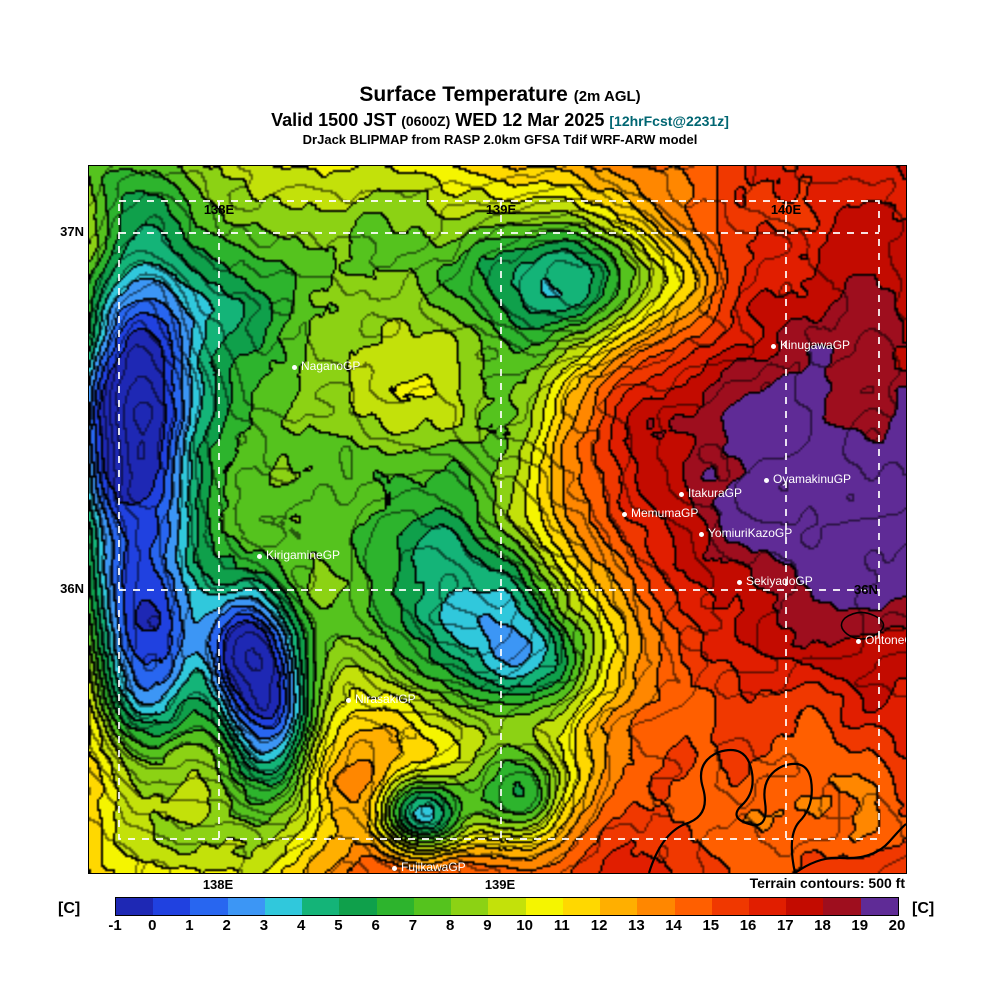 The width and height of the screenshot is (1000, 1000). What do you see at coordinates (665, 513) in the screenshot?
I see `station-label: MemumaGP` at bounding box center [665, 513].